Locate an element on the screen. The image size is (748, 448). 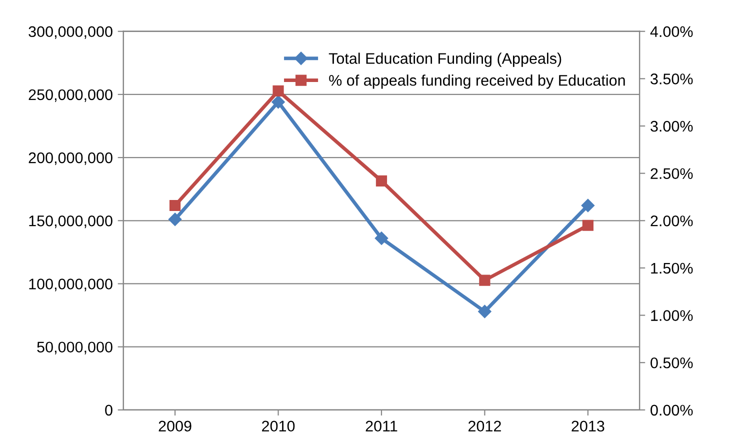
y2-tick-label: 2.00% is located at coordinates (671, 221).